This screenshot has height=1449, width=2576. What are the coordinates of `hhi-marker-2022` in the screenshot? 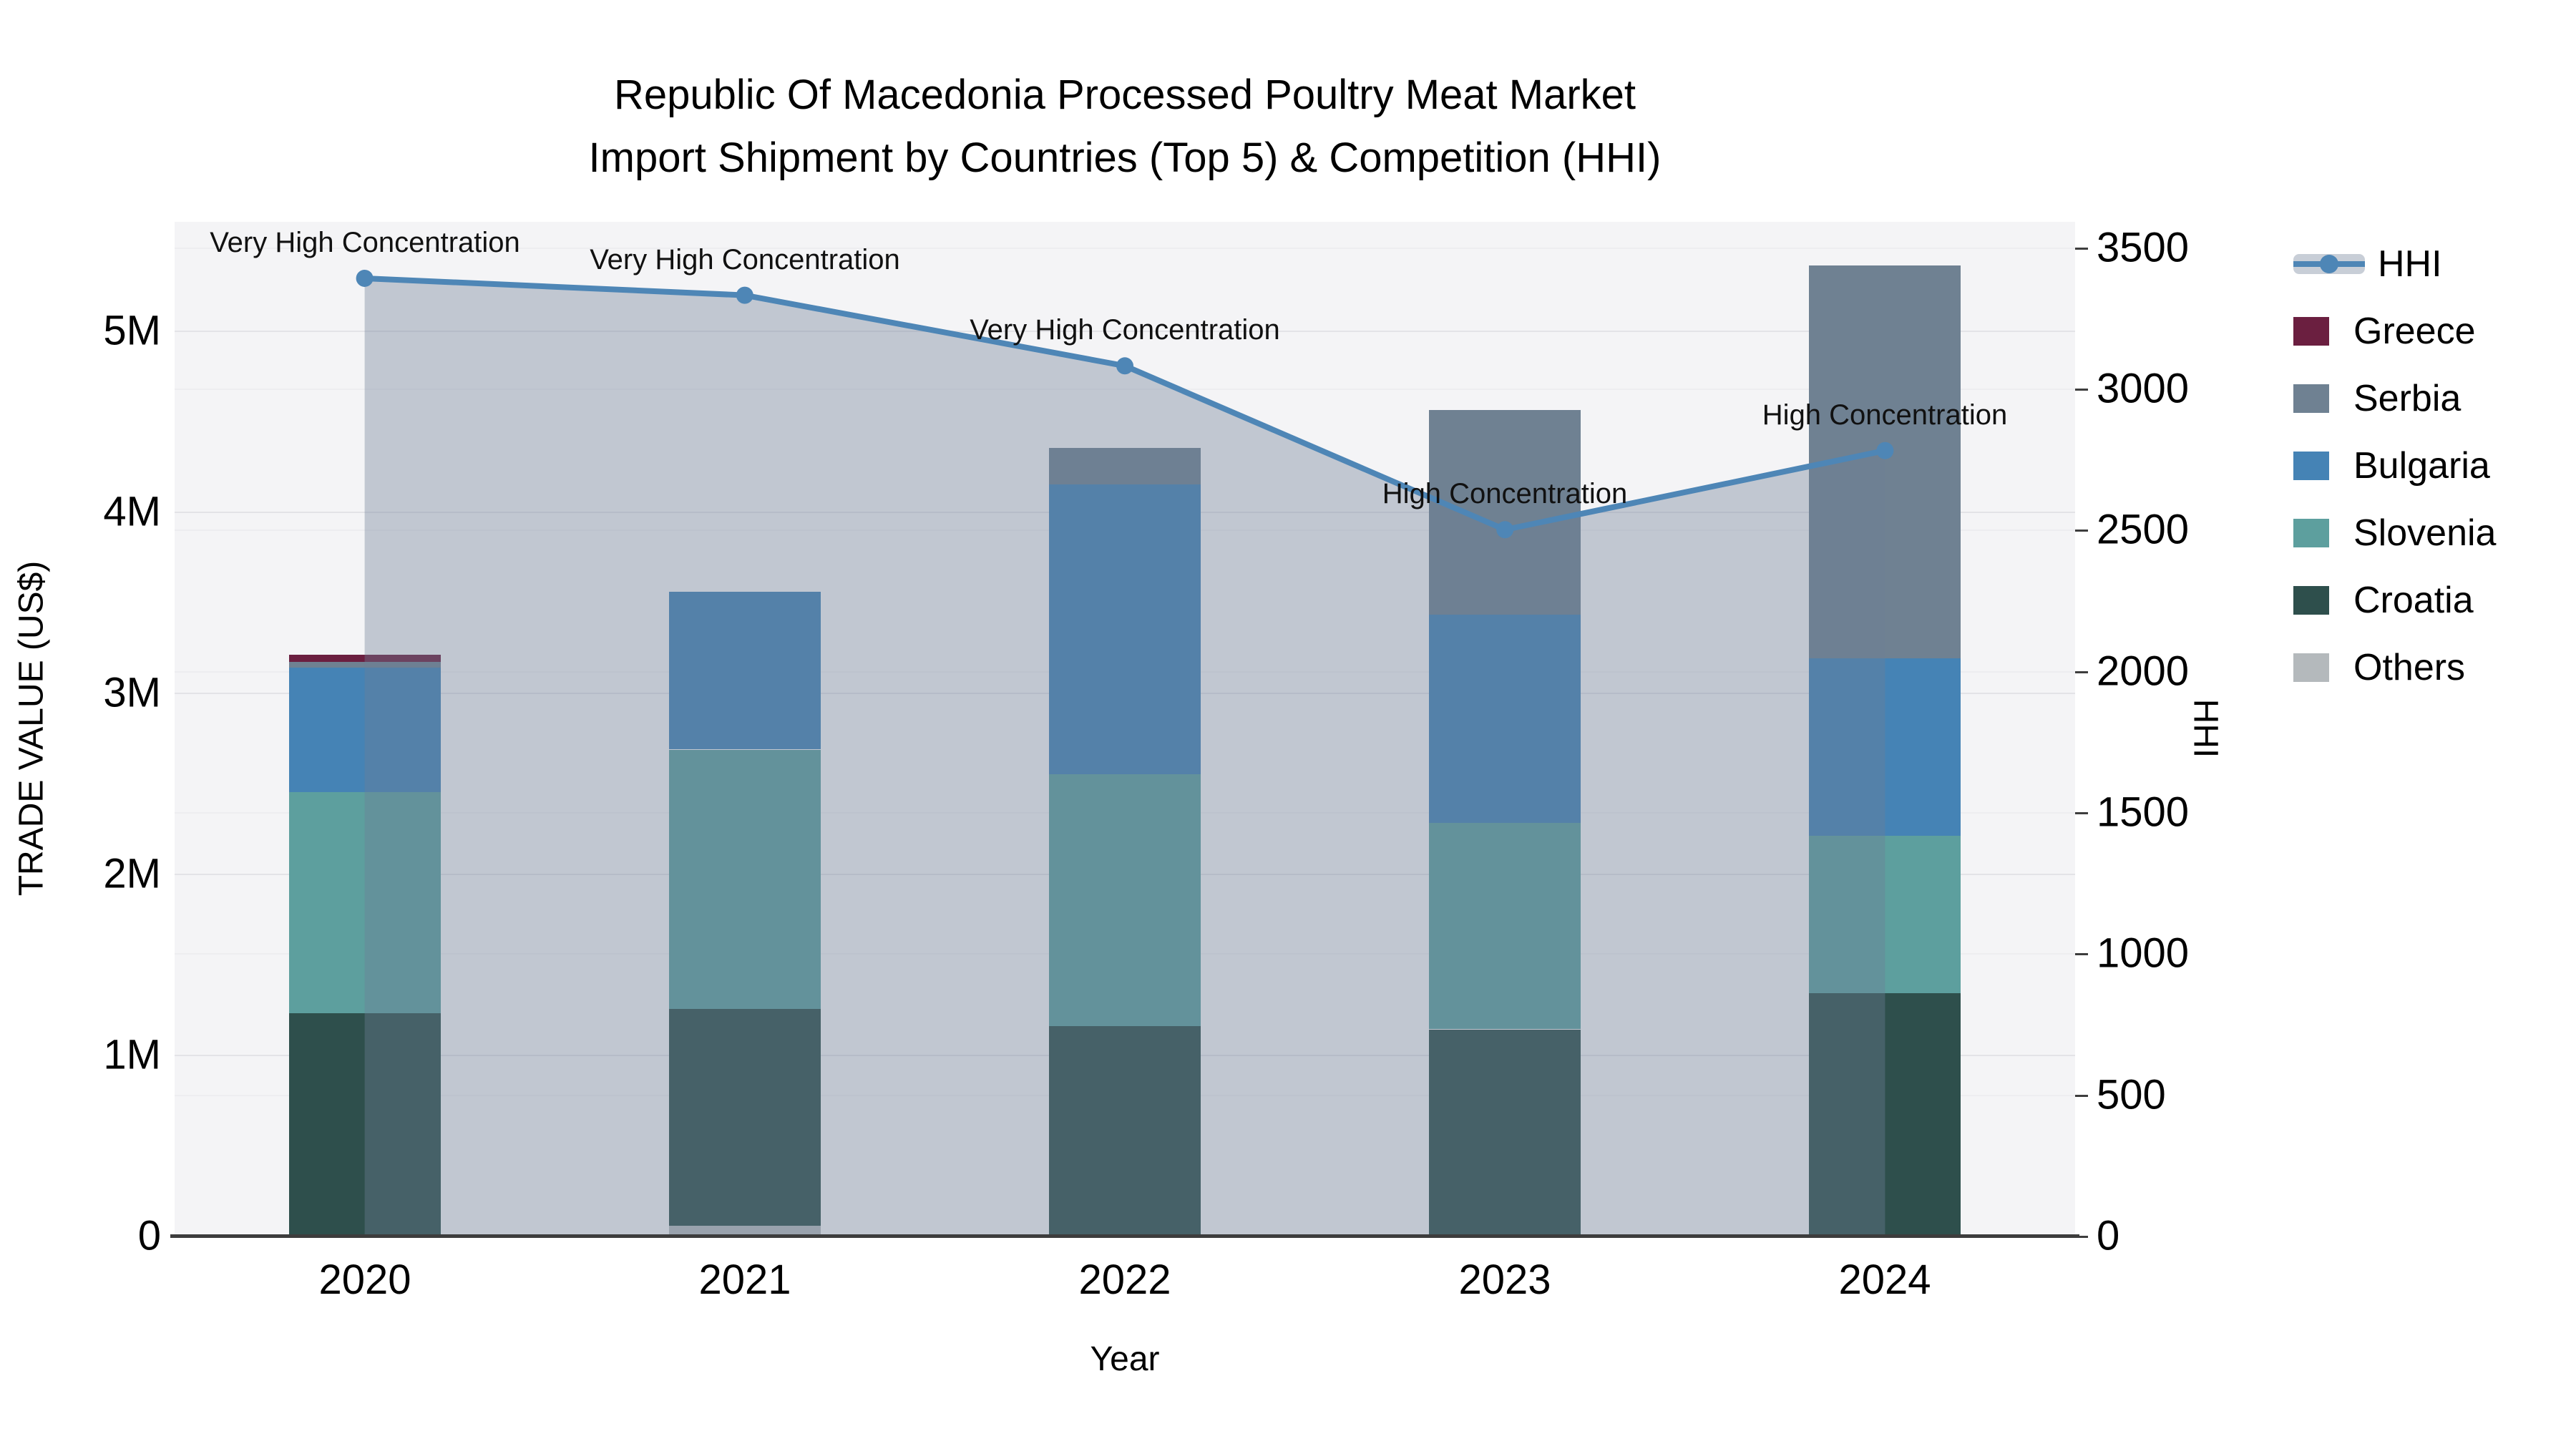 It's located at (1124, 366).